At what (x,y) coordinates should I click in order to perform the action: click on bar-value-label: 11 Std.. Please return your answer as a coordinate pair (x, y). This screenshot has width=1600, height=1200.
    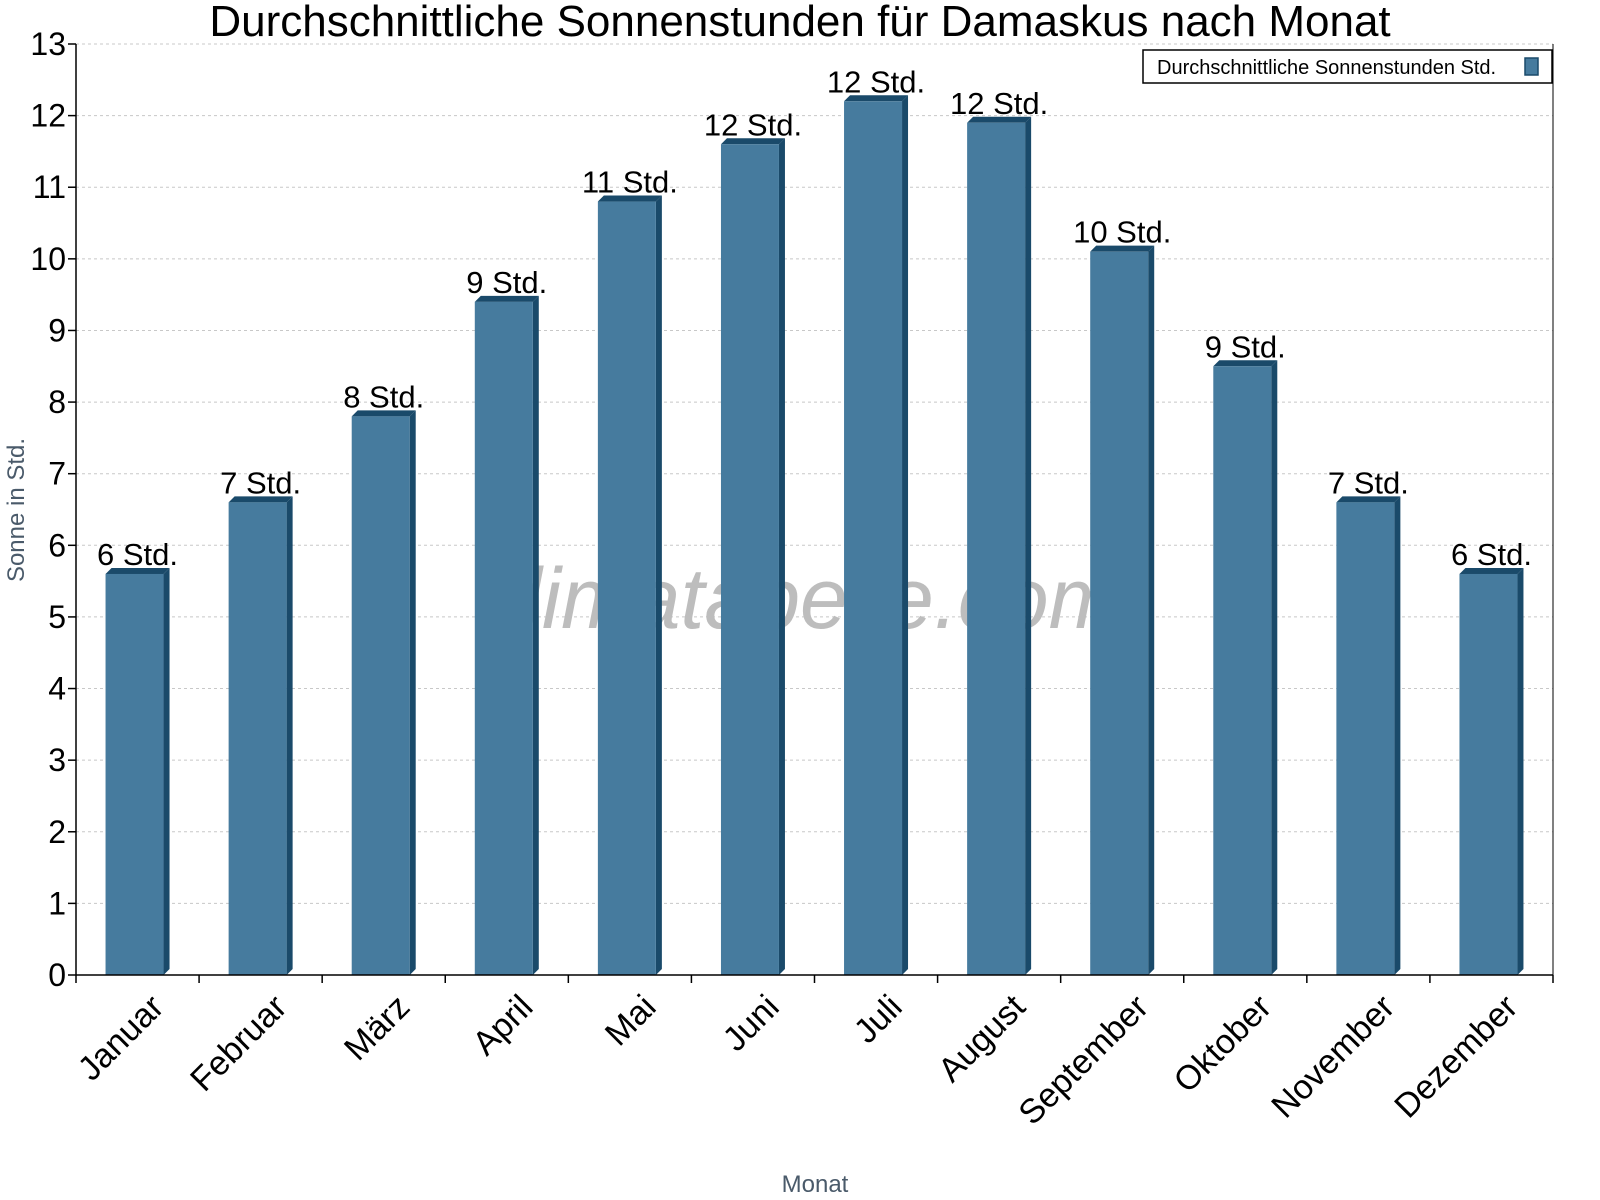
    Looking at the image, I should click on (630, 182).